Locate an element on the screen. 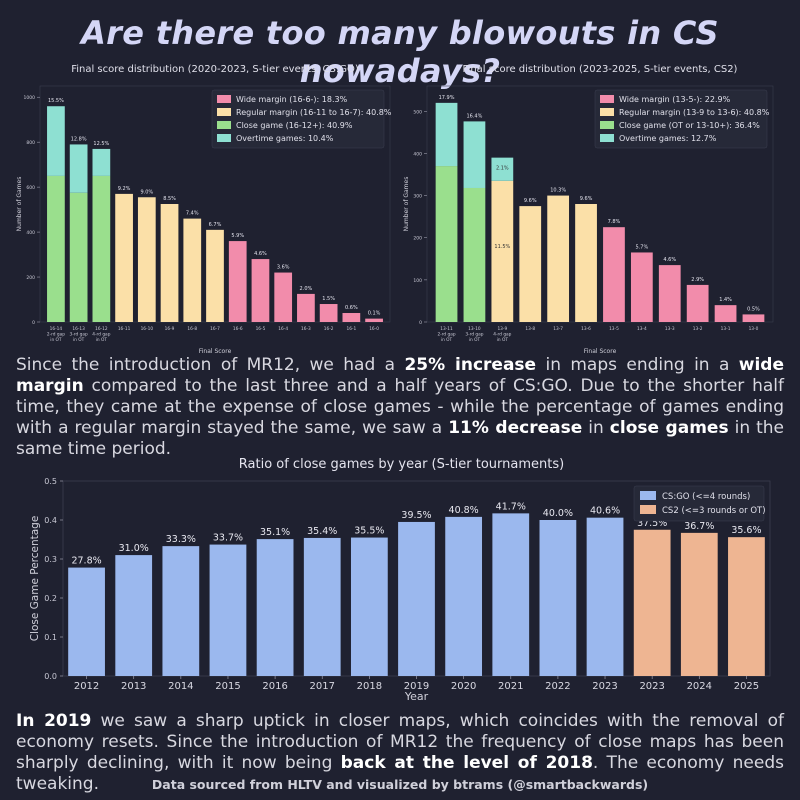 Image resolution: width=800 pixels, height=800 pixels. chart-1-x-tick-label: 13-11 is located at coordinates (446, 329).